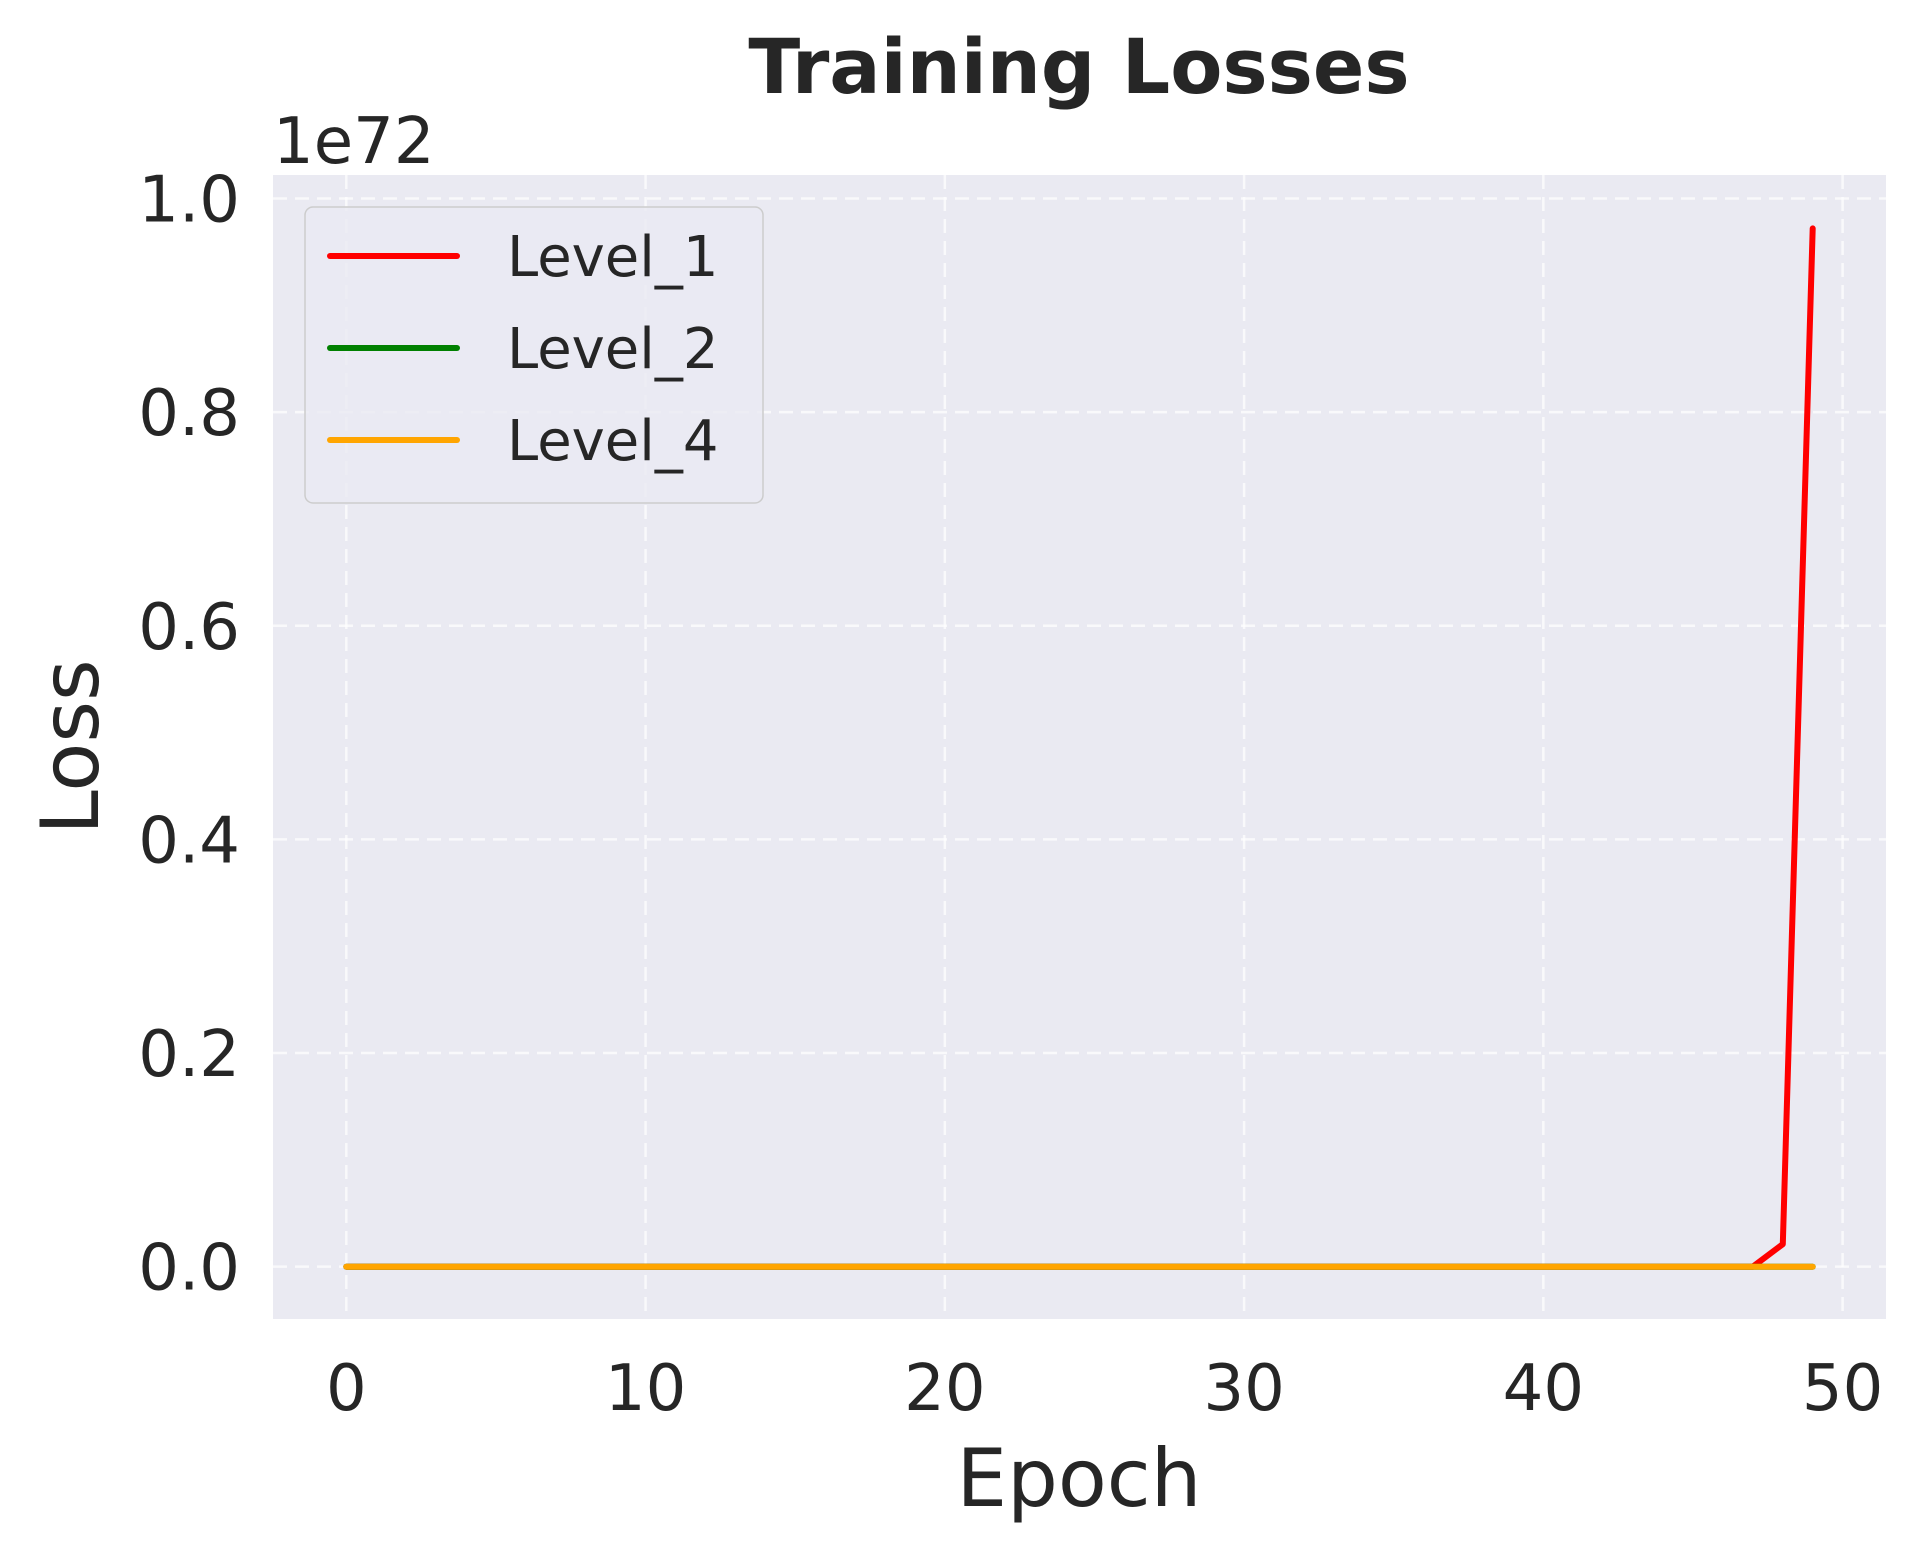  I want to click on x-tick-label: 50, so click(1842, 1389).